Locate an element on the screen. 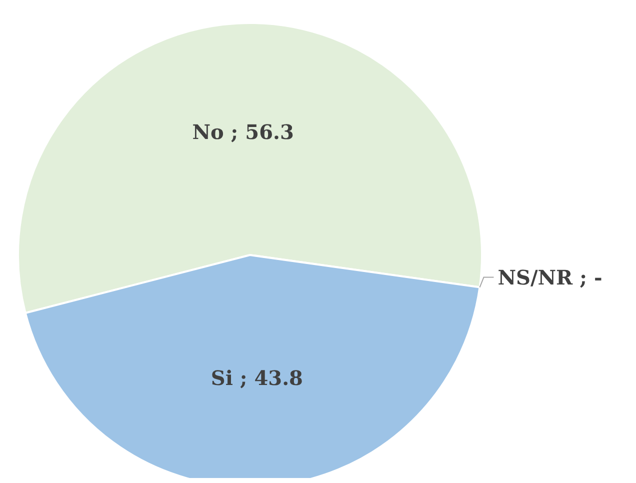  slice-label: No ; 56.3 is located at coordinates (243, 132).